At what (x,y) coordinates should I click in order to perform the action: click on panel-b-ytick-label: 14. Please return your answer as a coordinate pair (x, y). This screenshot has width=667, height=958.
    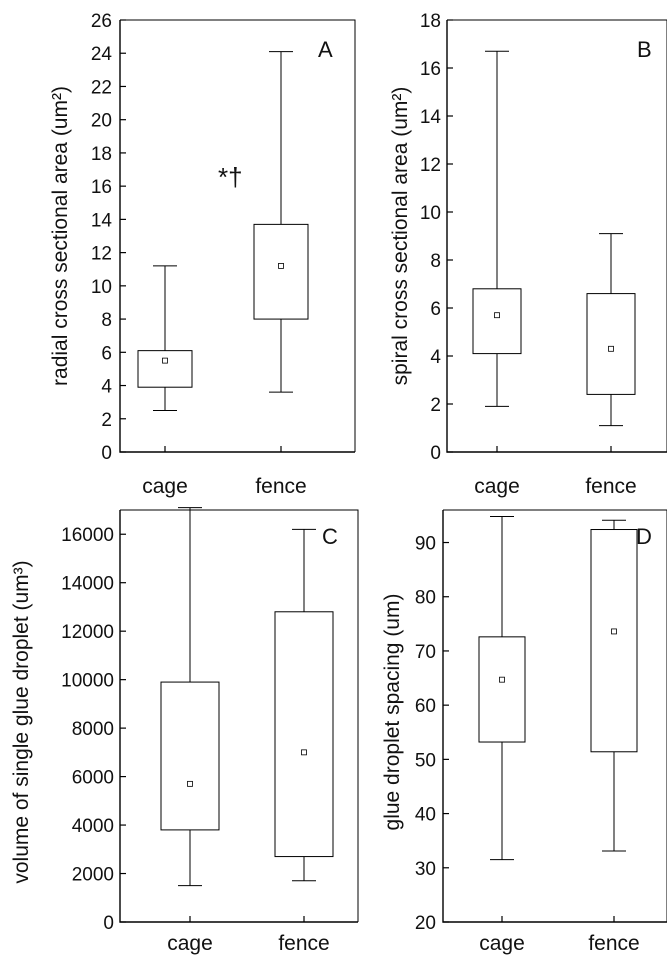
    Looking at the image, I should click on (431, 117).